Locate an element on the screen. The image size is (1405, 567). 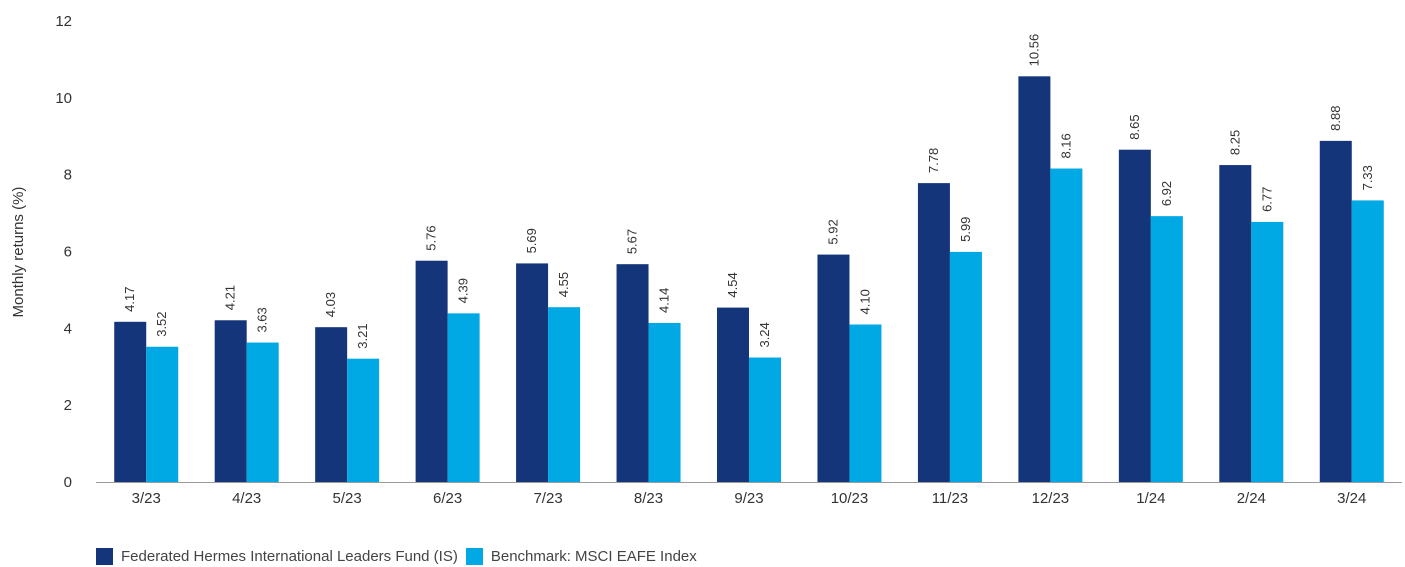
x-tick-label: 11/23 is located at coordinates (950, 498).